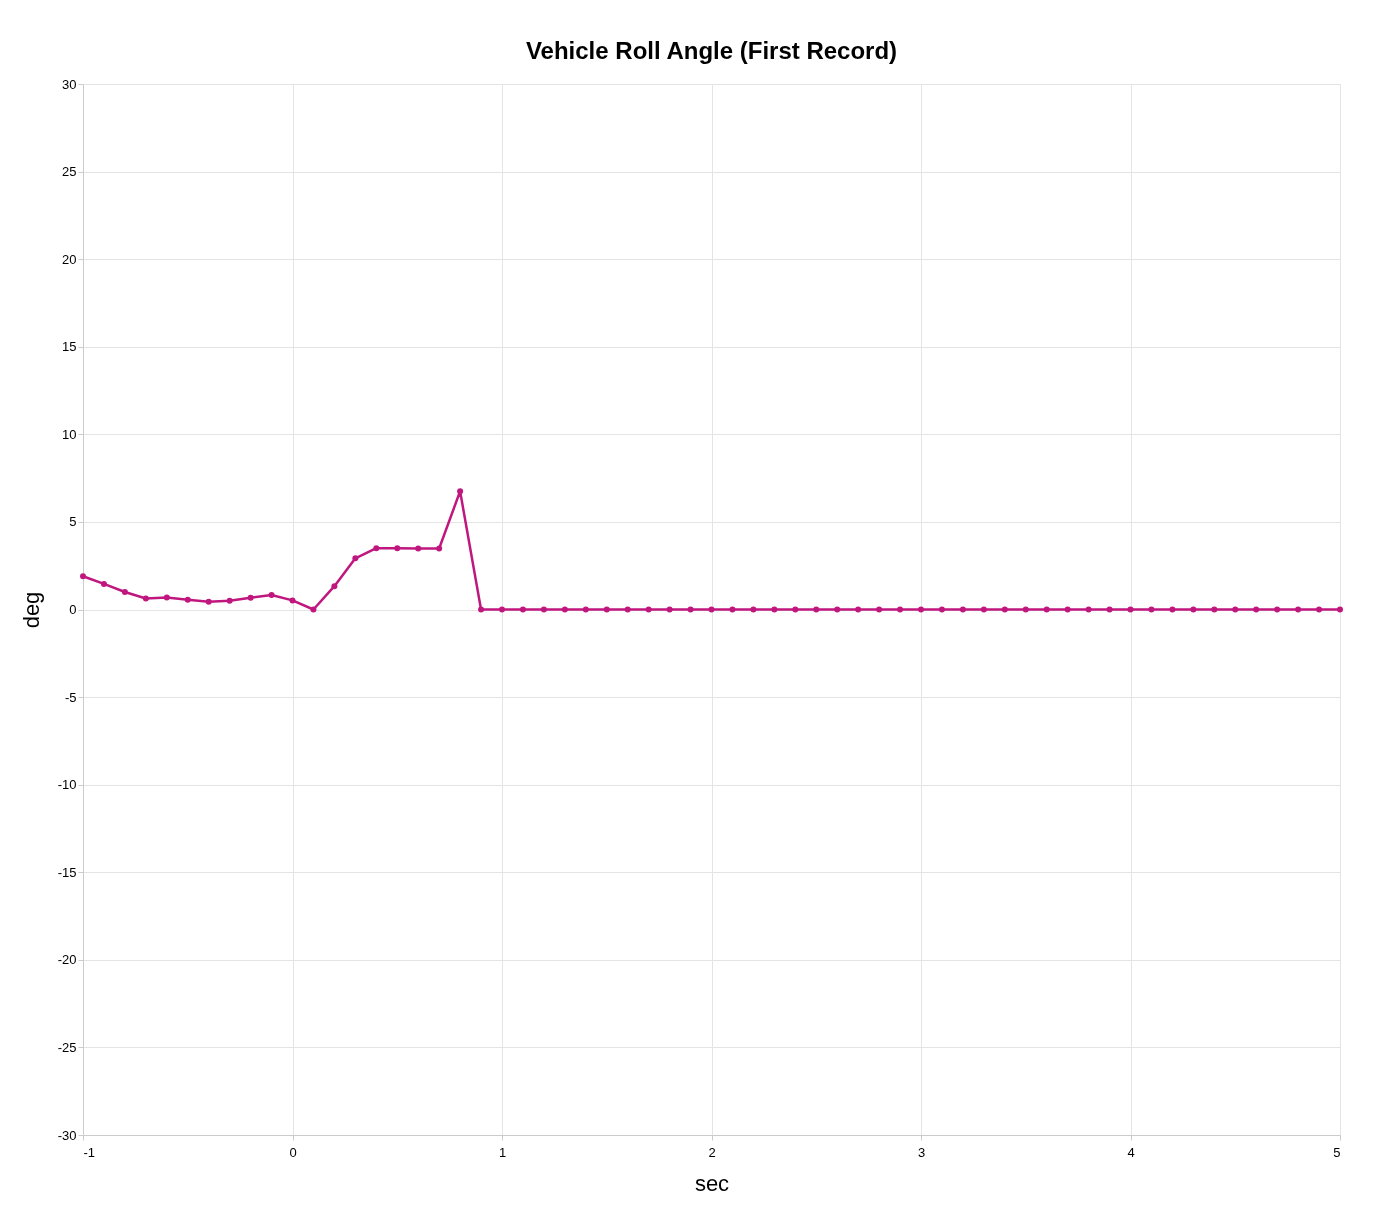 The height and width of the screenshot is (1214, 1373). What do you see at coordinates (31, 610) in the screenshot?
I see `y-axis-title: deg` at bounding box center [31, 610].